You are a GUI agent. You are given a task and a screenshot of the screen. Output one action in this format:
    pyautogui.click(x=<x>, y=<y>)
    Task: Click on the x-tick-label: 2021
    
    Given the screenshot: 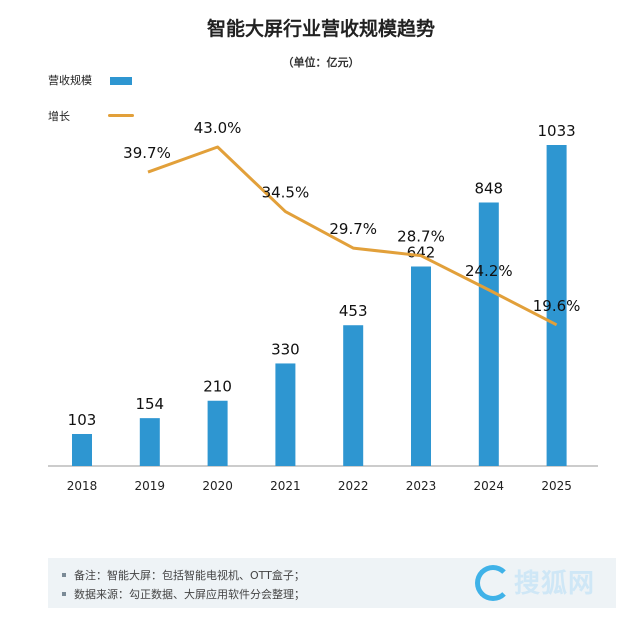 What is the action you would take?
    pyautogui.click(x=285, y=486)
    